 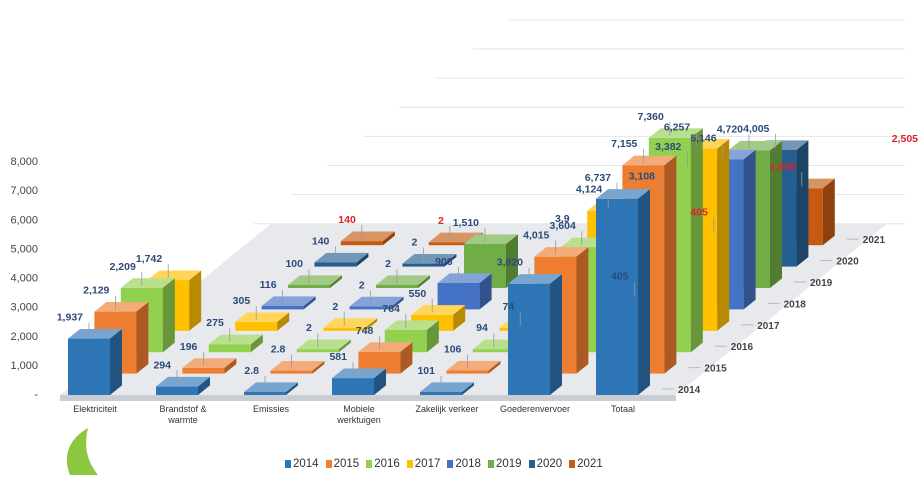 I want to click on data-label: 4,720, so click(x=730, y=130).